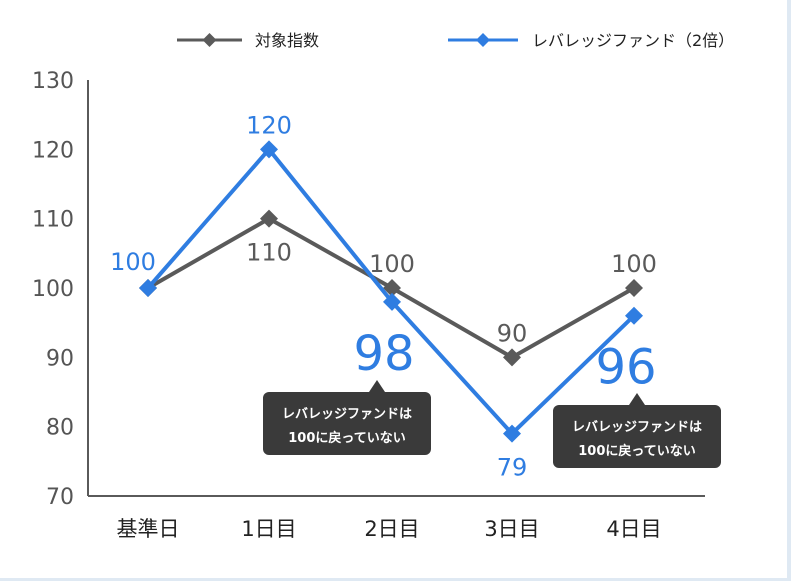  What do you see at coordinates (395, 579) in the screenshot?
I see `frame-edge-bottom` at bounding box center [395, 579].